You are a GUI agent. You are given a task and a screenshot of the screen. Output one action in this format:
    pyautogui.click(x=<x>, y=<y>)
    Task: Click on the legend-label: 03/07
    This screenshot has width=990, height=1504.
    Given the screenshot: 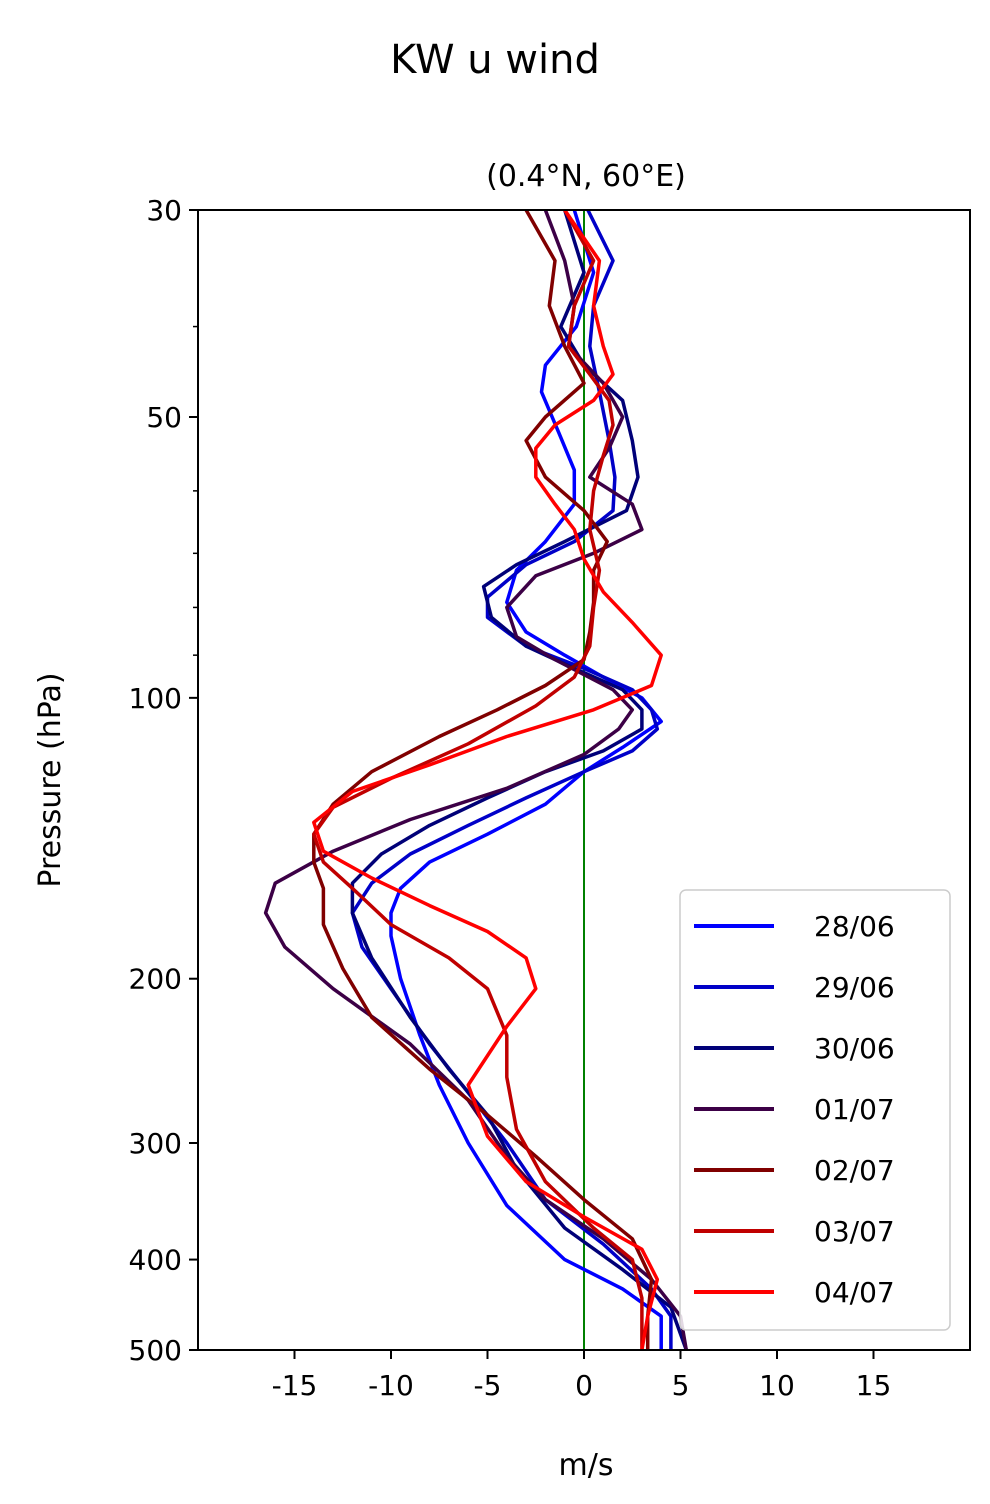 What is the action you would take?
    pyautogui.click(x=854, y=1231)
    